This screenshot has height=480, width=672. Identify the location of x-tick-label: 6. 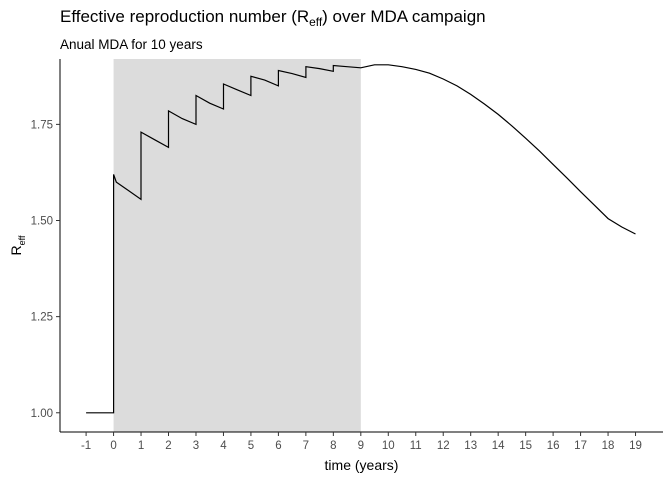
(278, 446).